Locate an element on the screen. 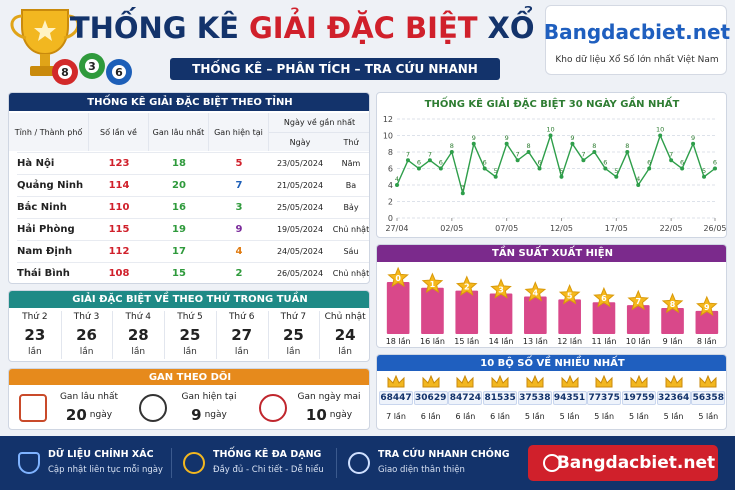 This screenshot has height=490, width=735. column-header: Số lần về is located at coordinates (119, 132).